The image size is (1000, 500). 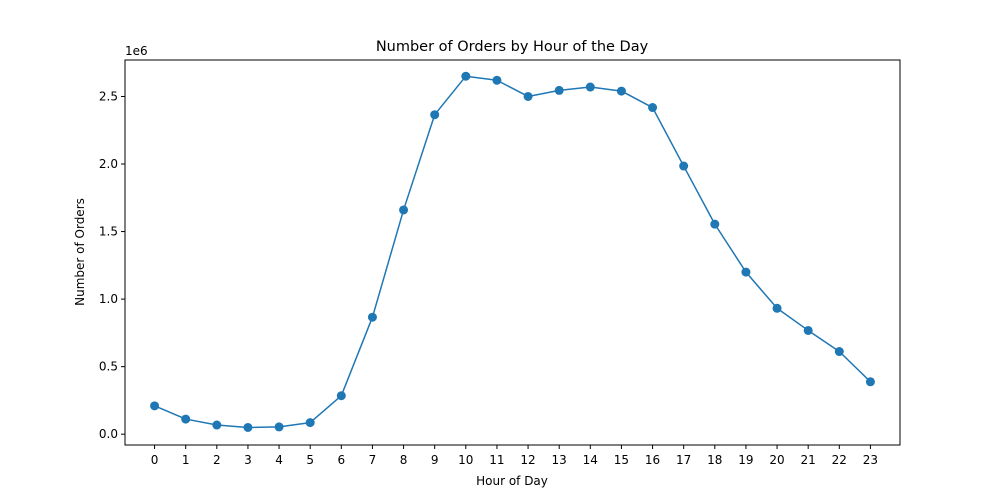 I want to click on x-tick-label: 13, so click(x=559, y=460).